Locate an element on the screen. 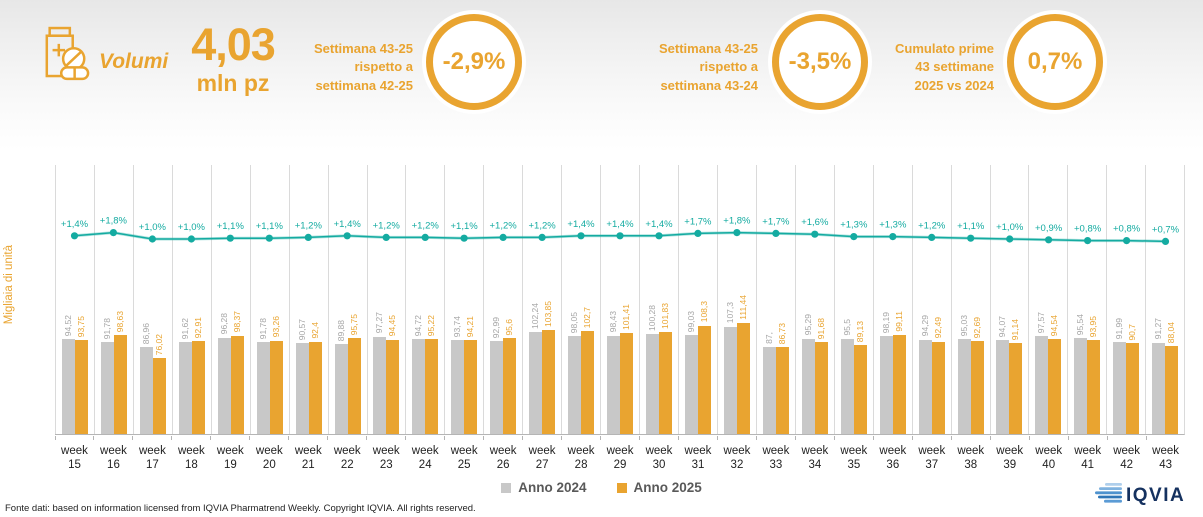  chart-column-week-41: 95,54 93,95 is located at coordinates (1086, 299).